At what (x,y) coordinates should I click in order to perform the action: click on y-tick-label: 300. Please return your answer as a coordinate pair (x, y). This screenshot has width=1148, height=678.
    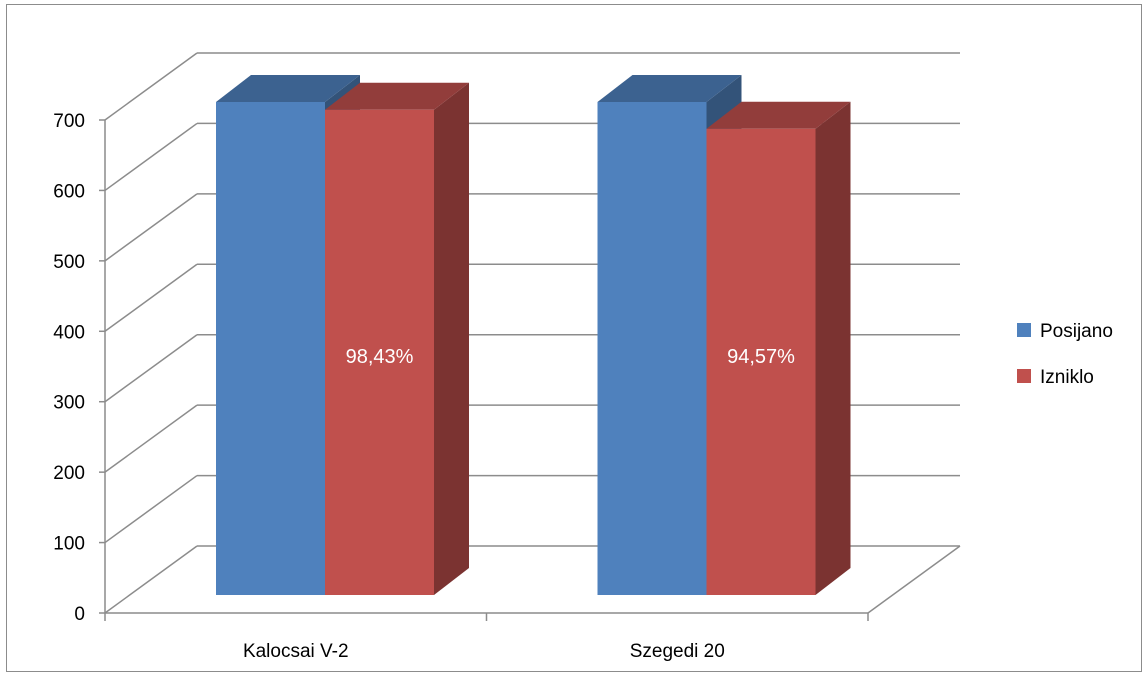
    Looking at the image, I should click on (69, 403).